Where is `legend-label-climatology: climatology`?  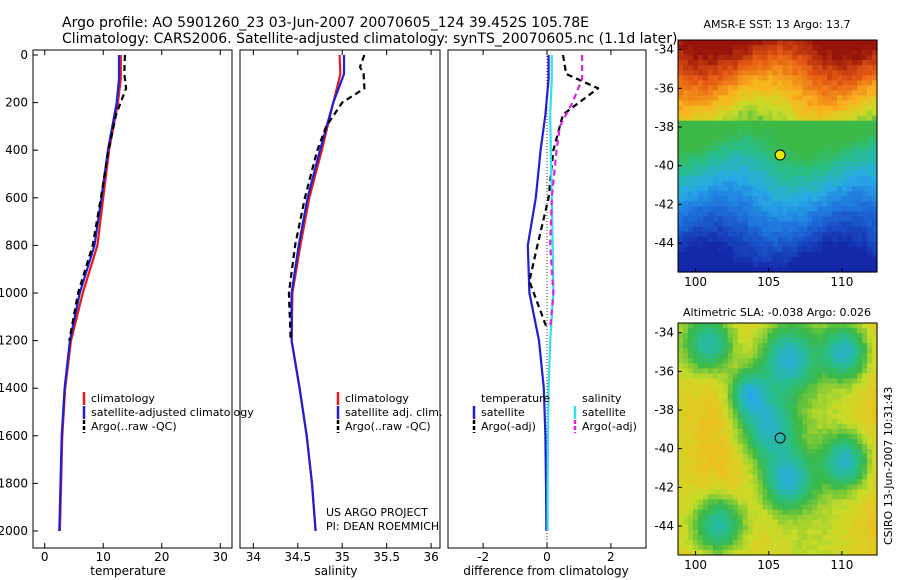
legend-label-climatology: climatology is located at coordinates (123, 398).